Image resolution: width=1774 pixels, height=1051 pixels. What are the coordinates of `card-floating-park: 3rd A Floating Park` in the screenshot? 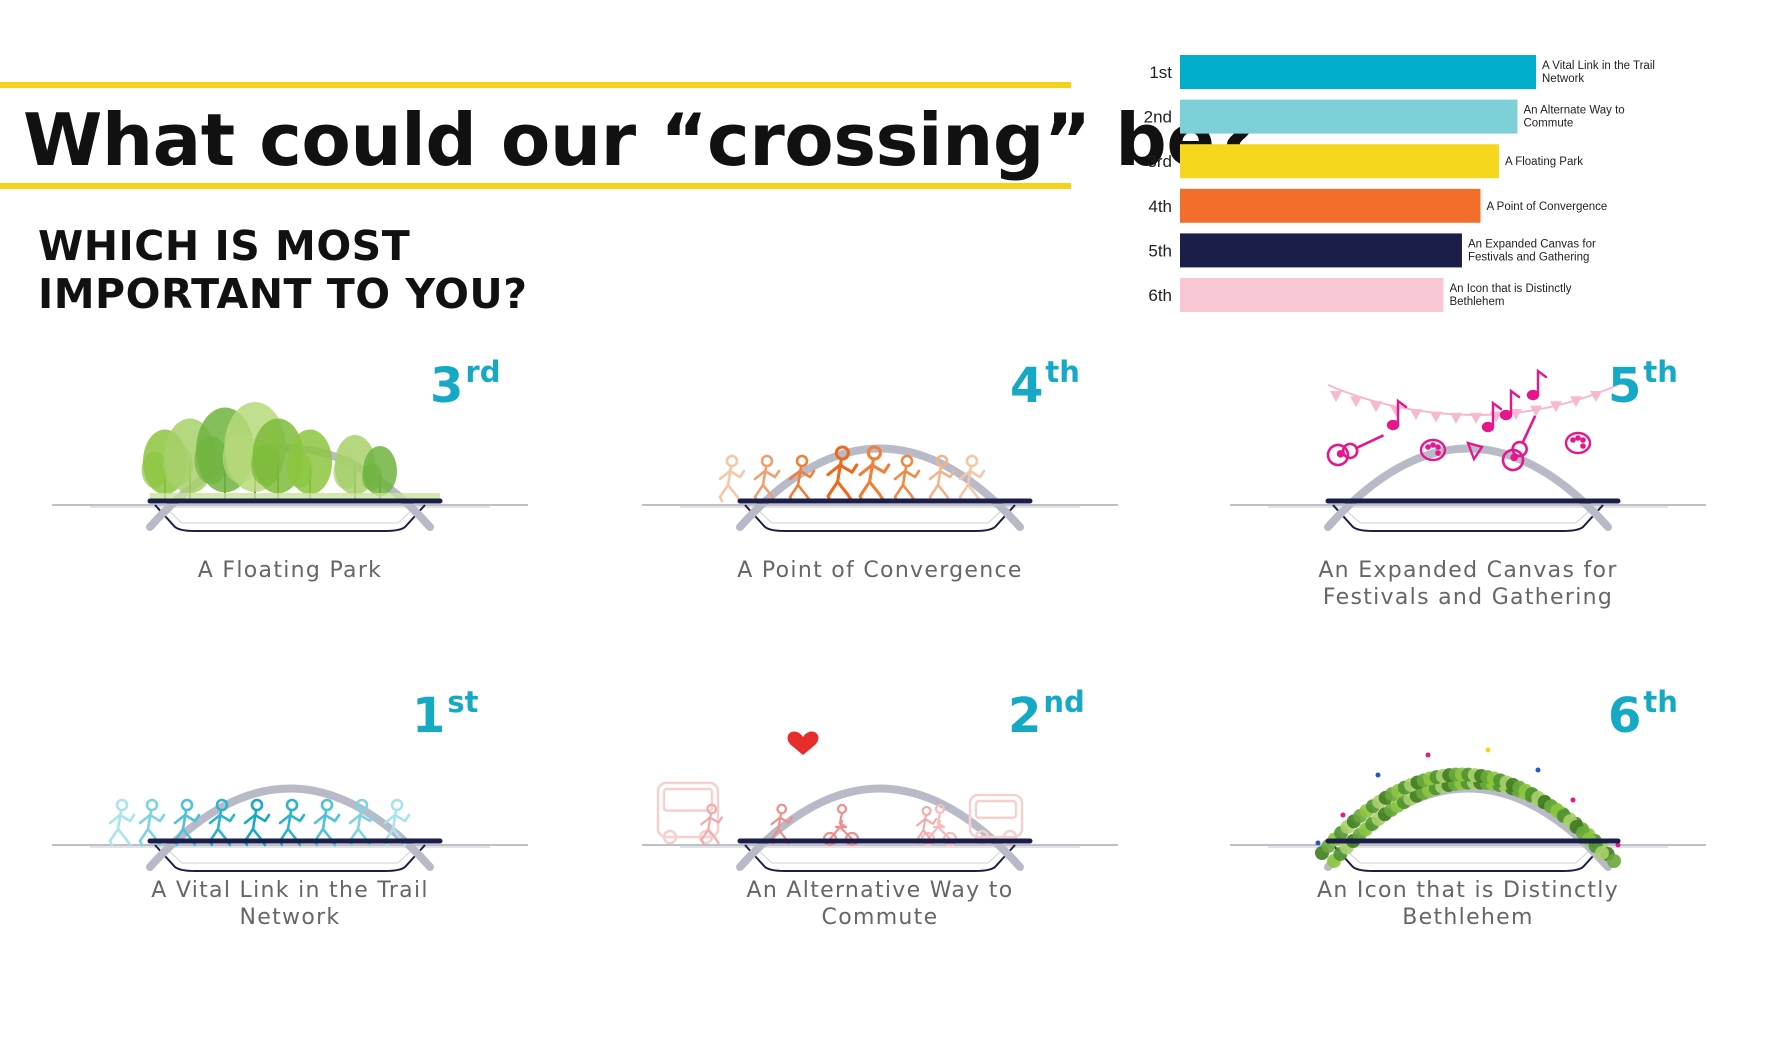 It's located at (290, 515).